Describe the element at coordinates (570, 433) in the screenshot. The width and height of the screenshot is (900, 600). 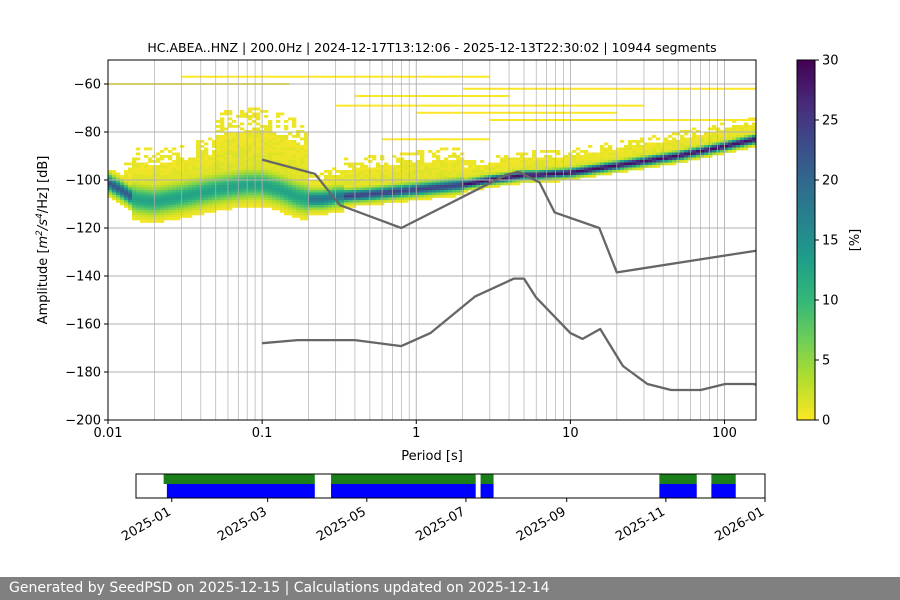
I see `x-tick-label: 10` at that location.